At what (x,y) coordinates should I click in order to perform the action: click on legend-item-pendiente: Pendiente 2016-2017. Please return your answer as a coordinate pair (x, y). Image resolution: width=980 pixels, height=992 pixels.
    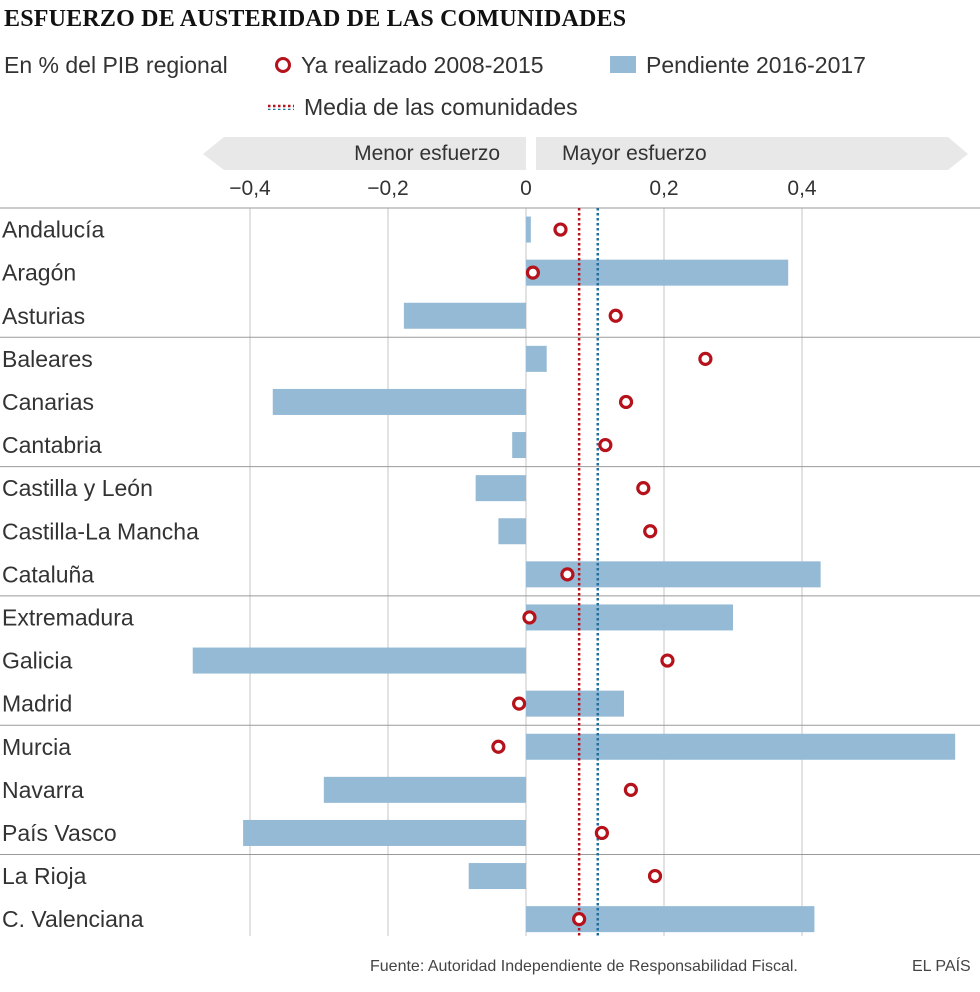
    Looking at the image, I should click on (738, 65).